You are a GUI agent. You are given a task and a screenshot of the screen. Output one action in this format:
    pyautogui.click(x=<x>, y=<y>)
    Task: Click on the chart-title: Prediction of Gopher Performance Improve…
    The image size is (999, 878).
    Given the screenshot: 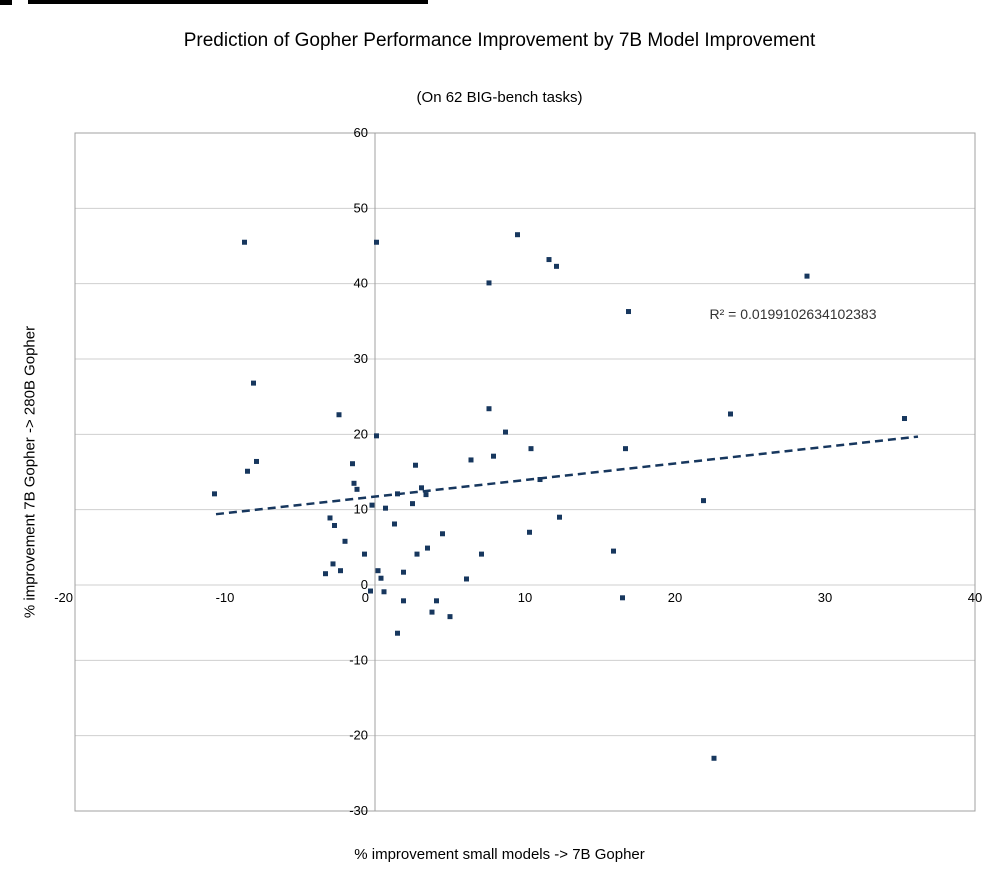 What is the action you would take?
    pyautogui.click(x=499, y=40)
    